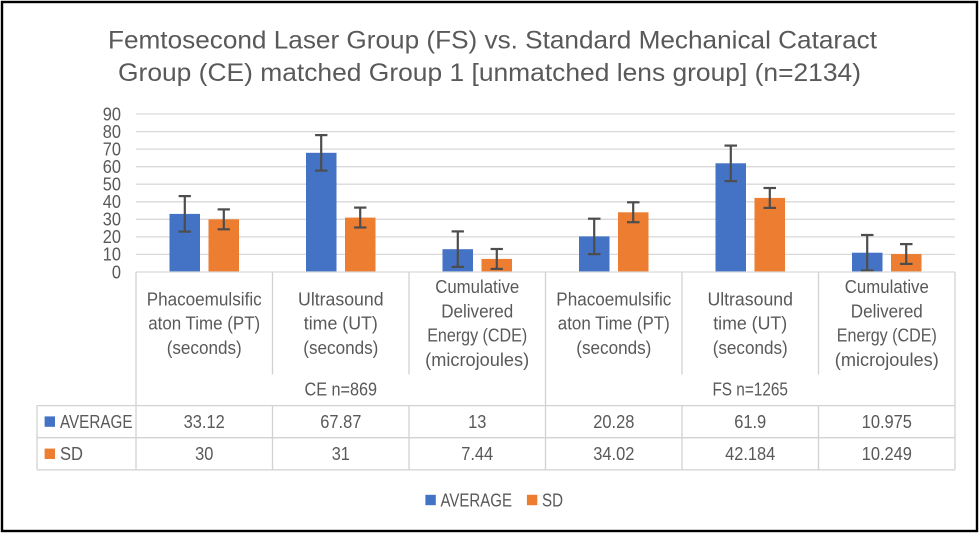  What do you see at coordinates (112, 149) in the screenshot?
I see `svg-text: 70` at bounding box center [112, 149].